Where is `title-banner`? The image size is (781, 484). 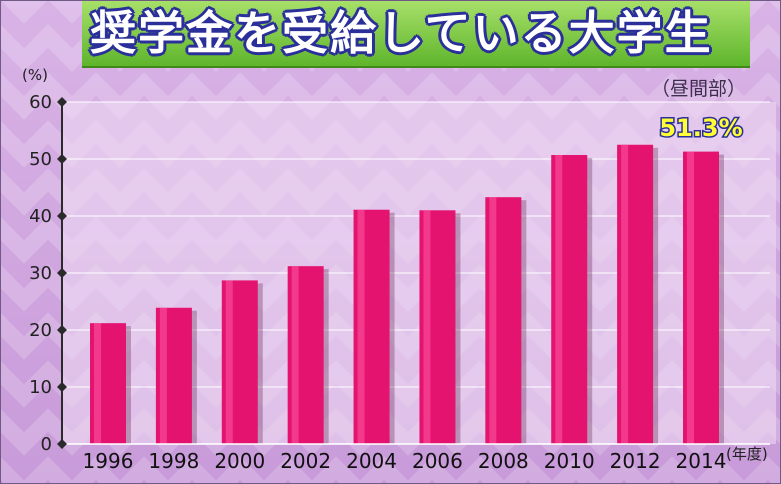 title-banner is located at coordinates (416, 34).